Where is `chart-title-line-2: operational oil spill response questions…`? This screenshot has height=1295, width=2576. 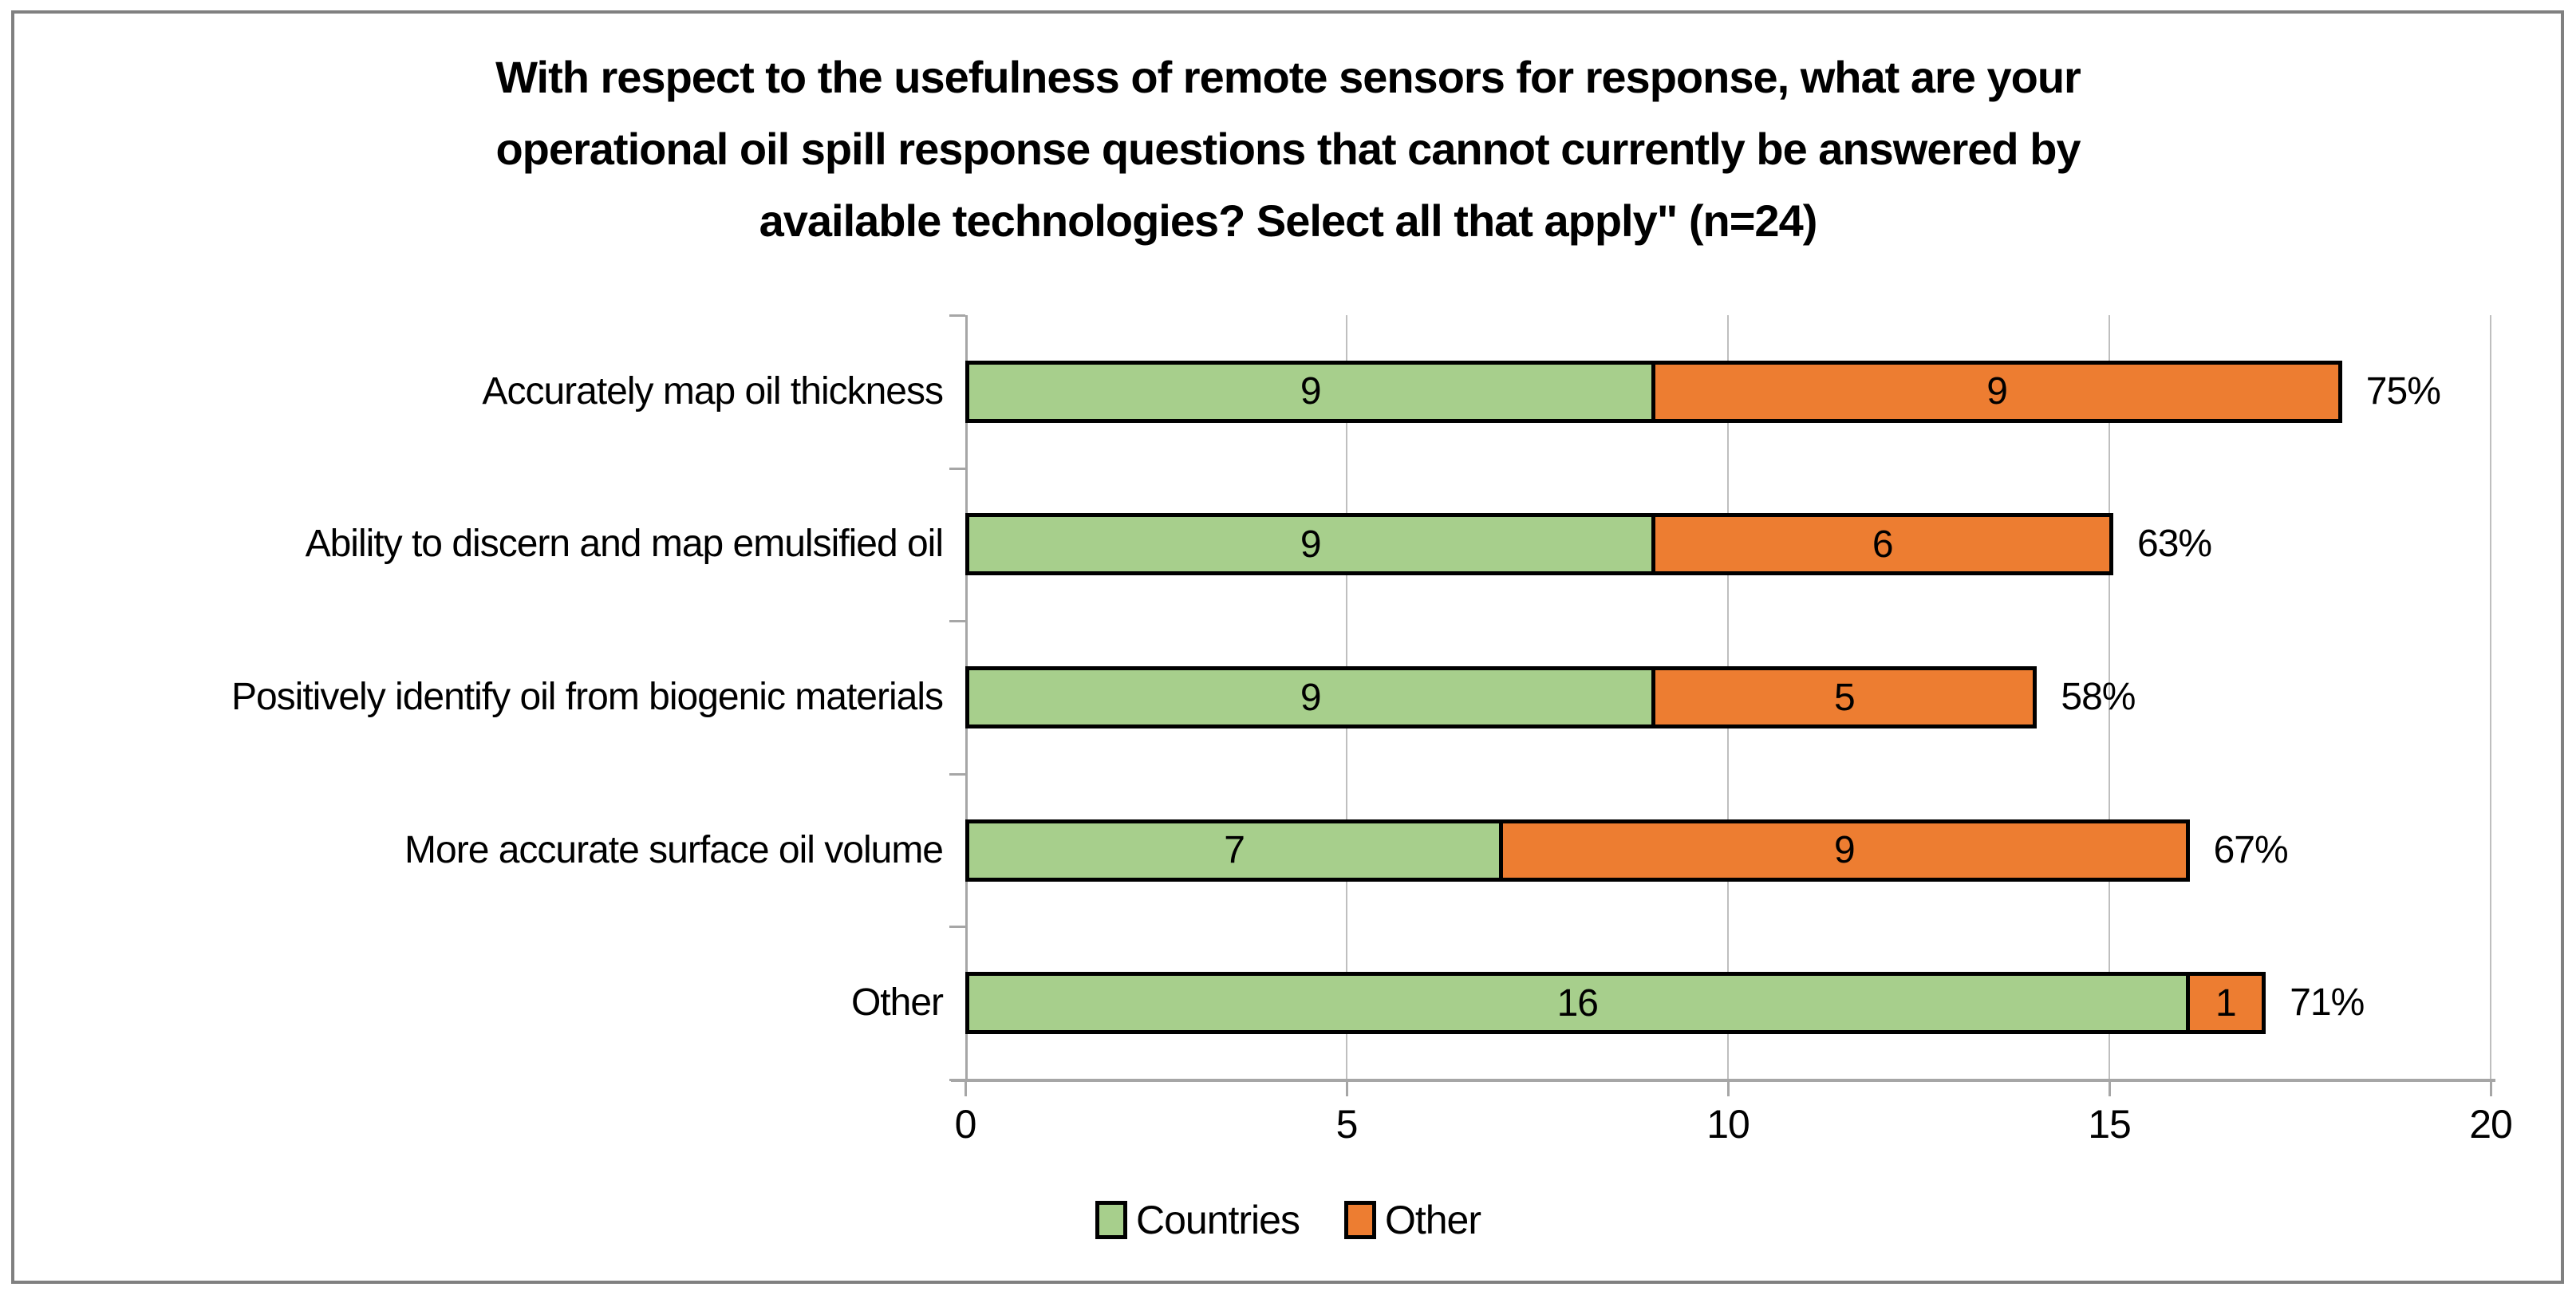 chart-title-line-2: operational oil spill response questions… is located at coordinates (1288, 149).